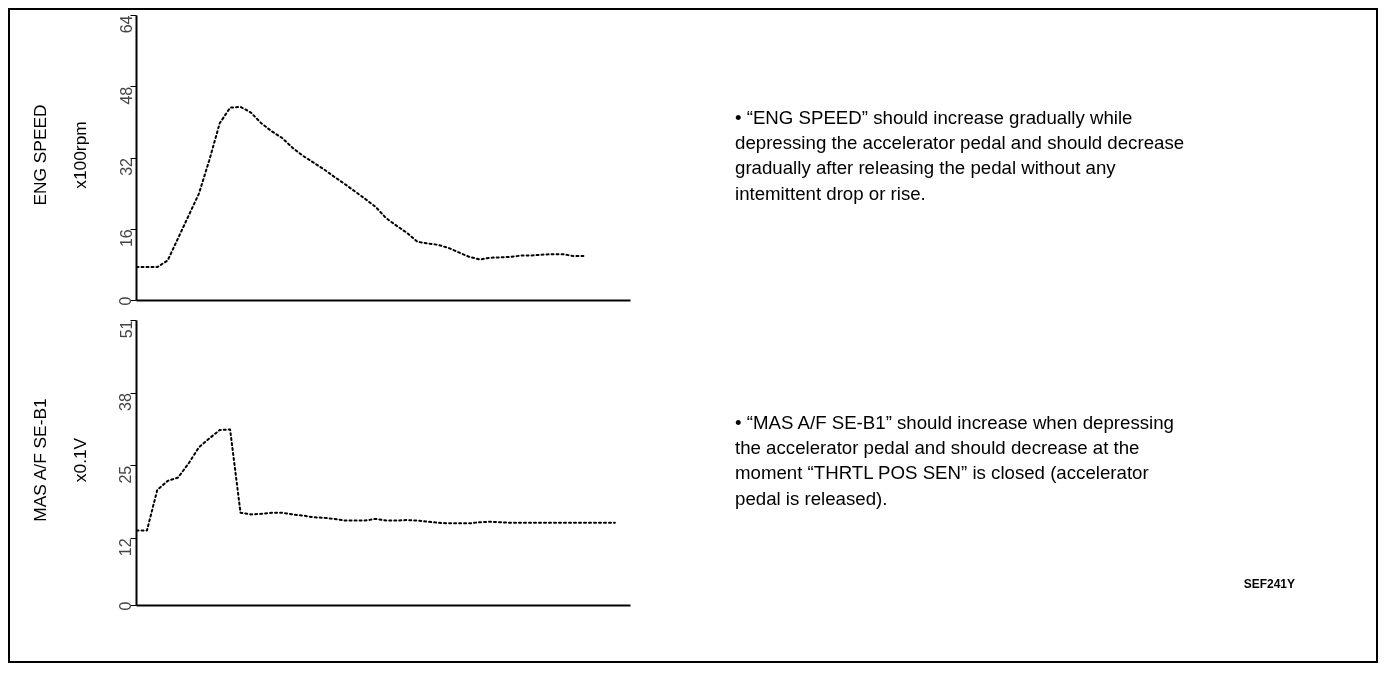 This screenshot has height=678, width=1392. What do you see at coordinates (126, 474) in the screenshot?
I see `y-tick-label: 25` at bounding box center [126, 474].